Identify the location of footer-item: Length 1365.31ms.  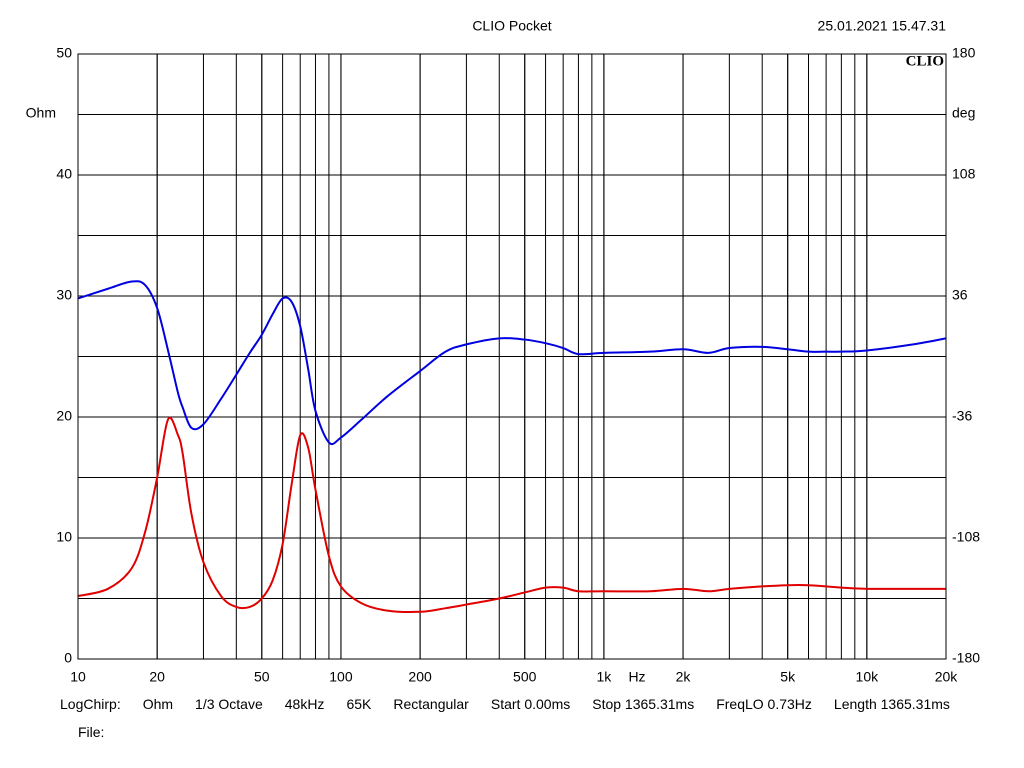
(891, 704).